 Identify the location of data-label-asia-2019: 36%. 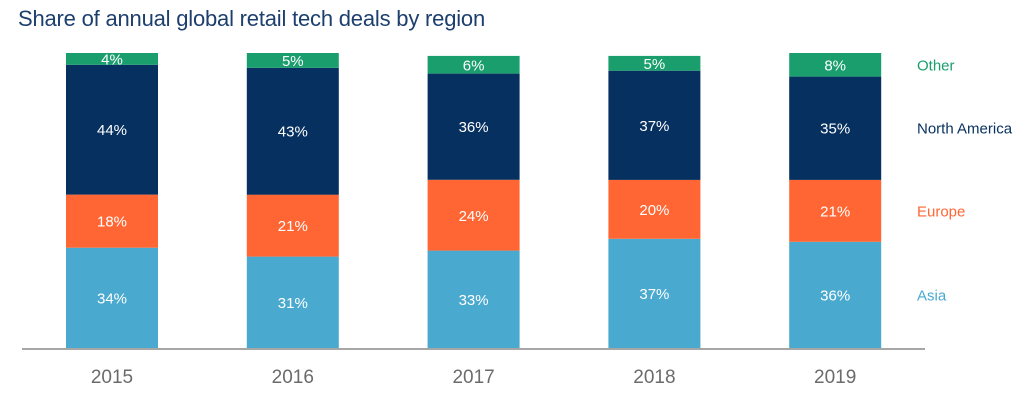
(835, 295).